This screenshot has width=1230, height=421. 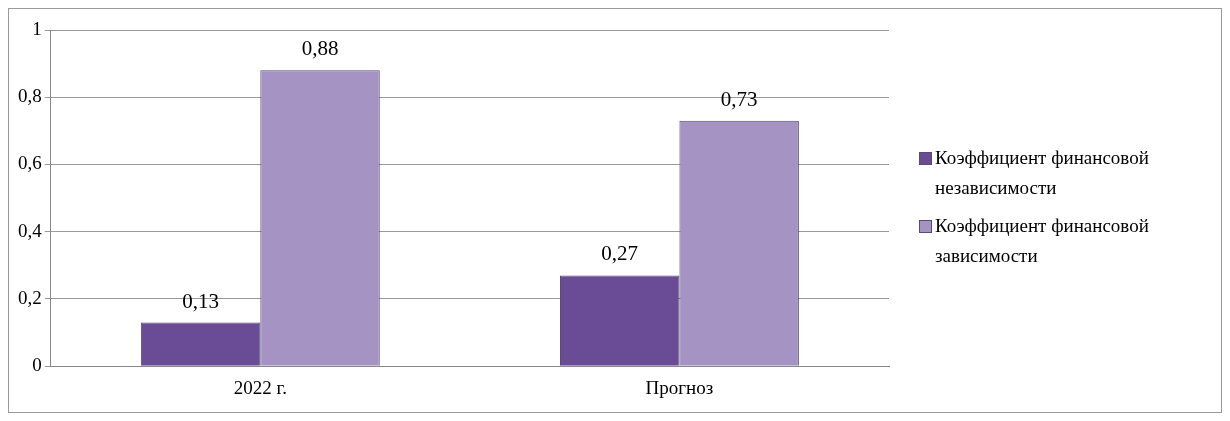 What do you see at coordinates (30, 163) in the screenshot?
I see `y-tick-label: 0,6` at bounding box center [30, 163].